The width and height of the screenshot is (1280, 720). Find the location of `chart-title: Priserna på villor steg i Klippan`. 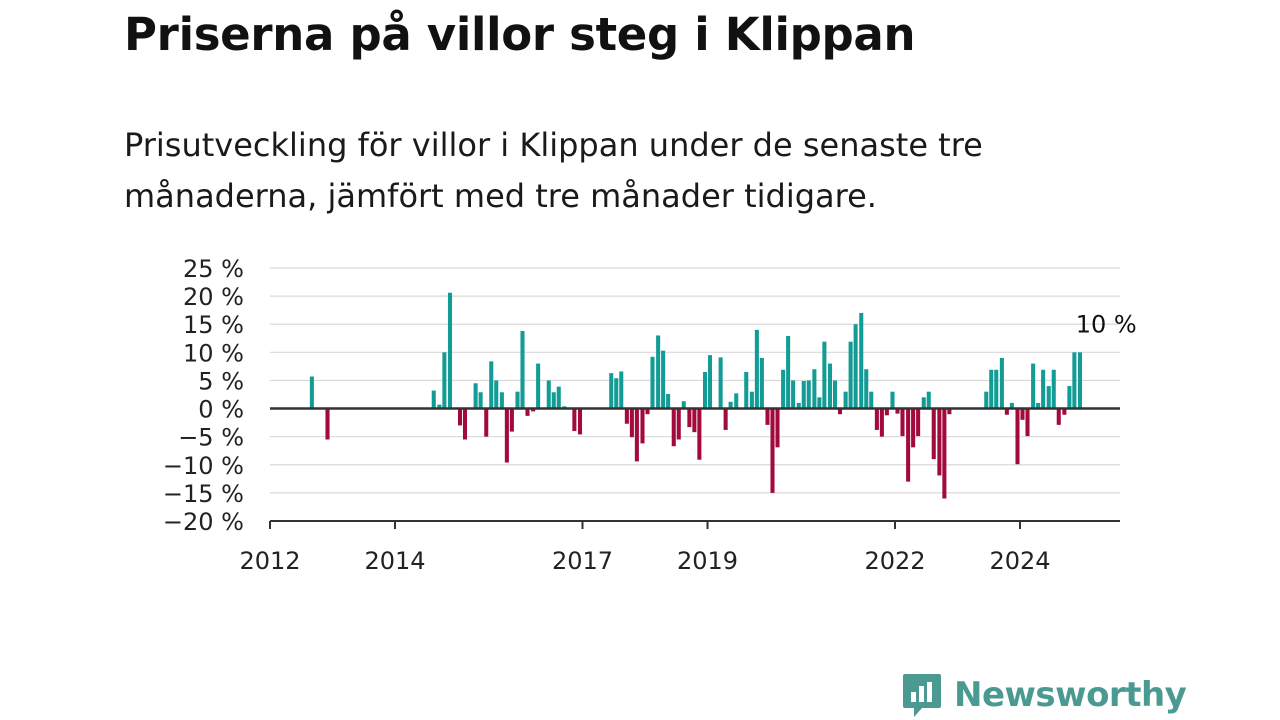

chart-title: Priserna på villor steg i Klippan is located at coordinates (520, 34).